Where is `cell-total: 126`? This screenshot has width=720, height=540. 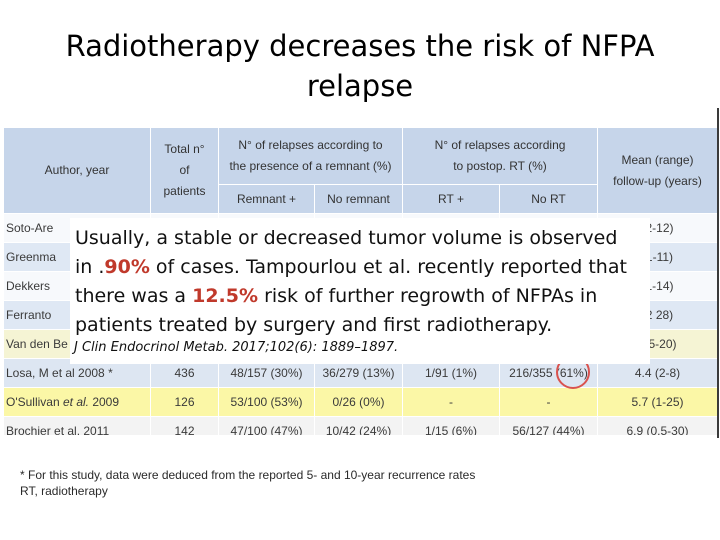 cell-total: 126 is located at coordinates (184, 402).